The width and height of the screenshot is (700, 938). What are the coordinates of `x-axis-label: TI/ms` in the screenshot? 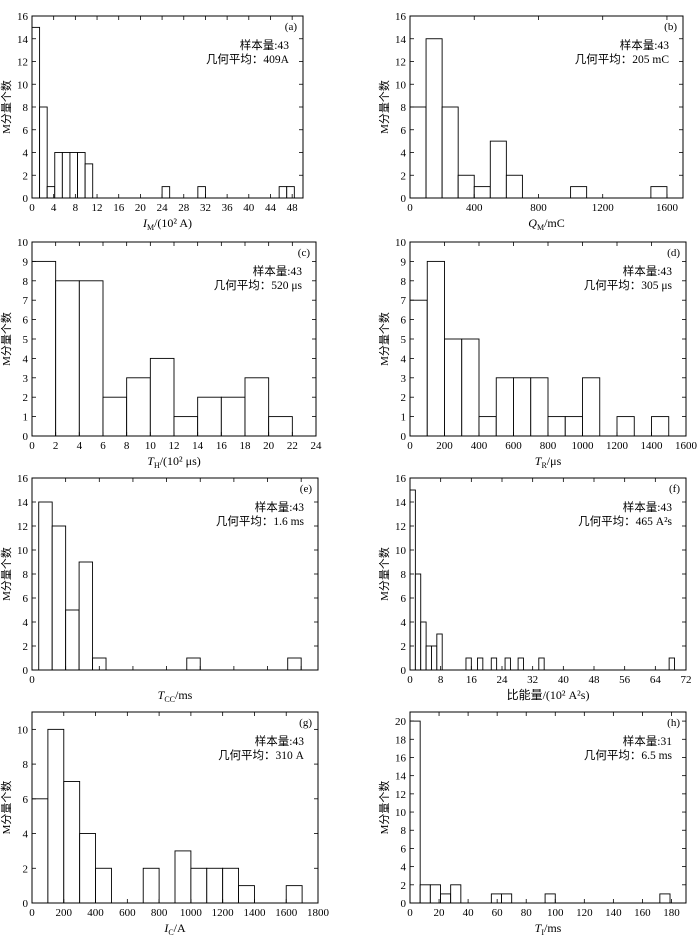 It's located at (548, 929).